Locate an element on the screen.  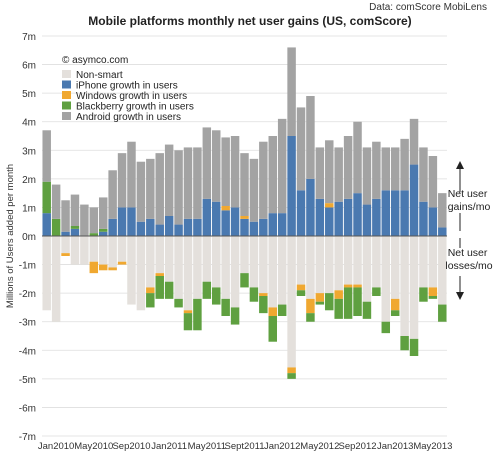
y-tick-label: 7m is located at coordinates (29, 37).